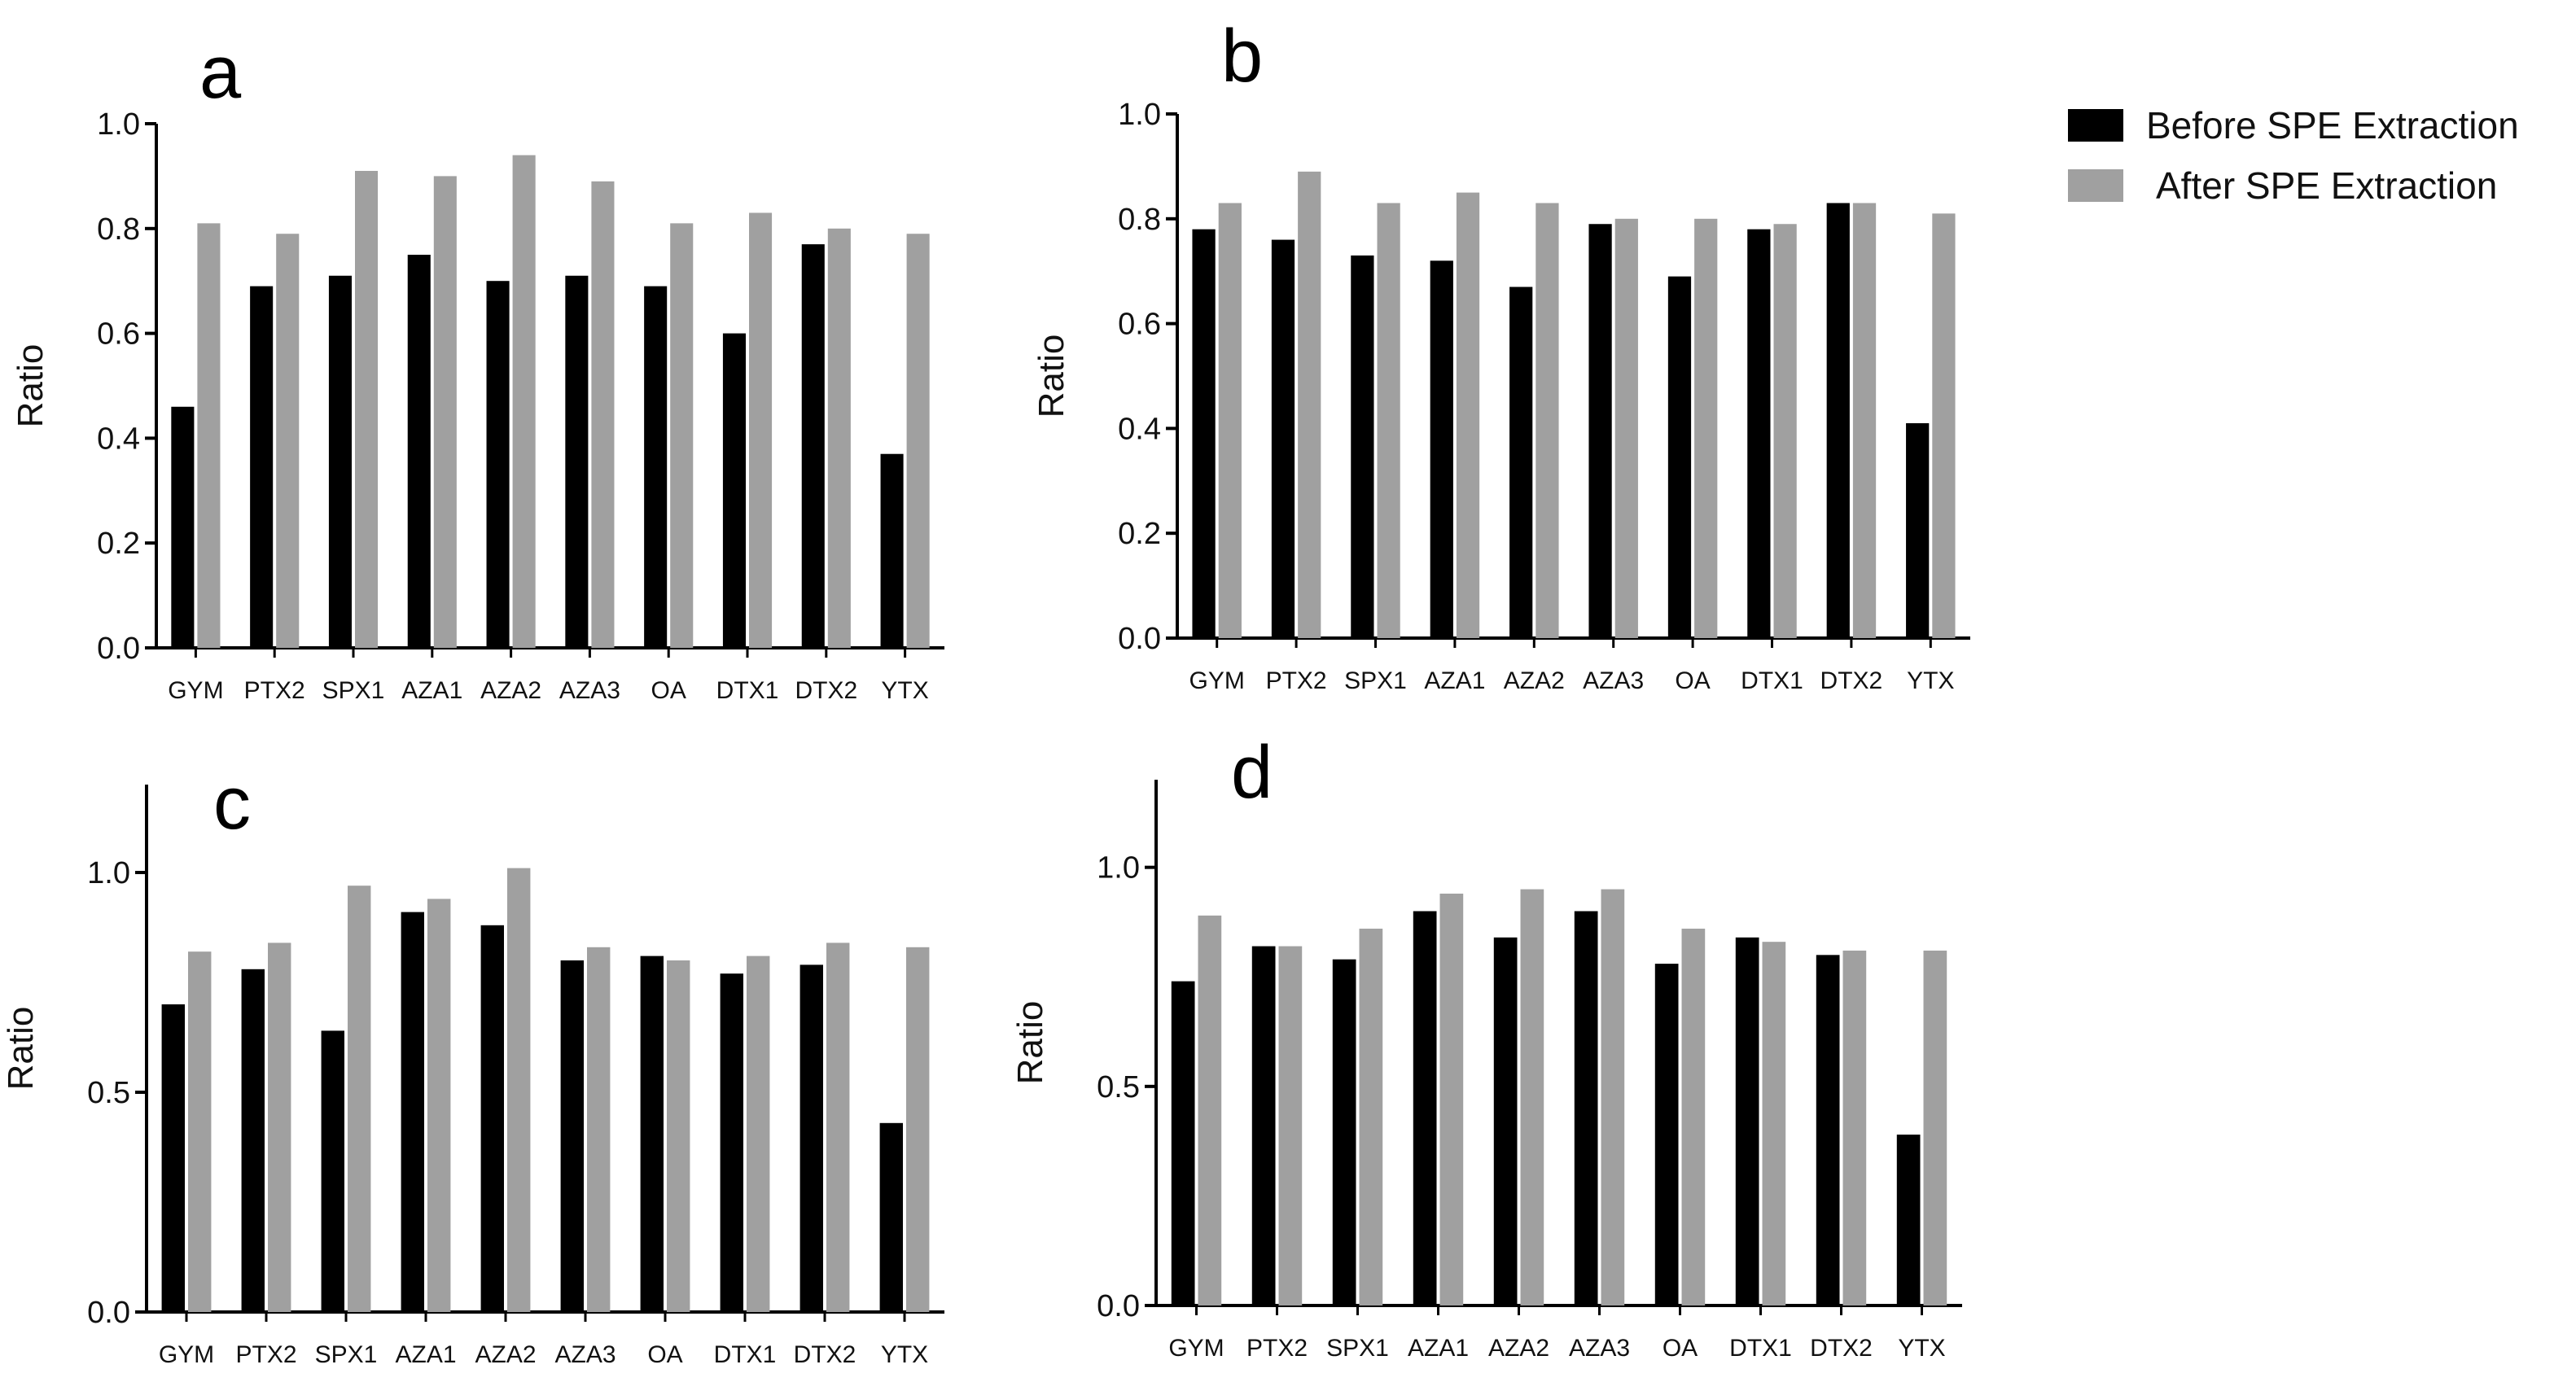 This screenshot has height=1382, width=2576. Describe the element at coordinates (1118, 1087) in the screenshot. I see `y-tick-label: 0.5` at that location.